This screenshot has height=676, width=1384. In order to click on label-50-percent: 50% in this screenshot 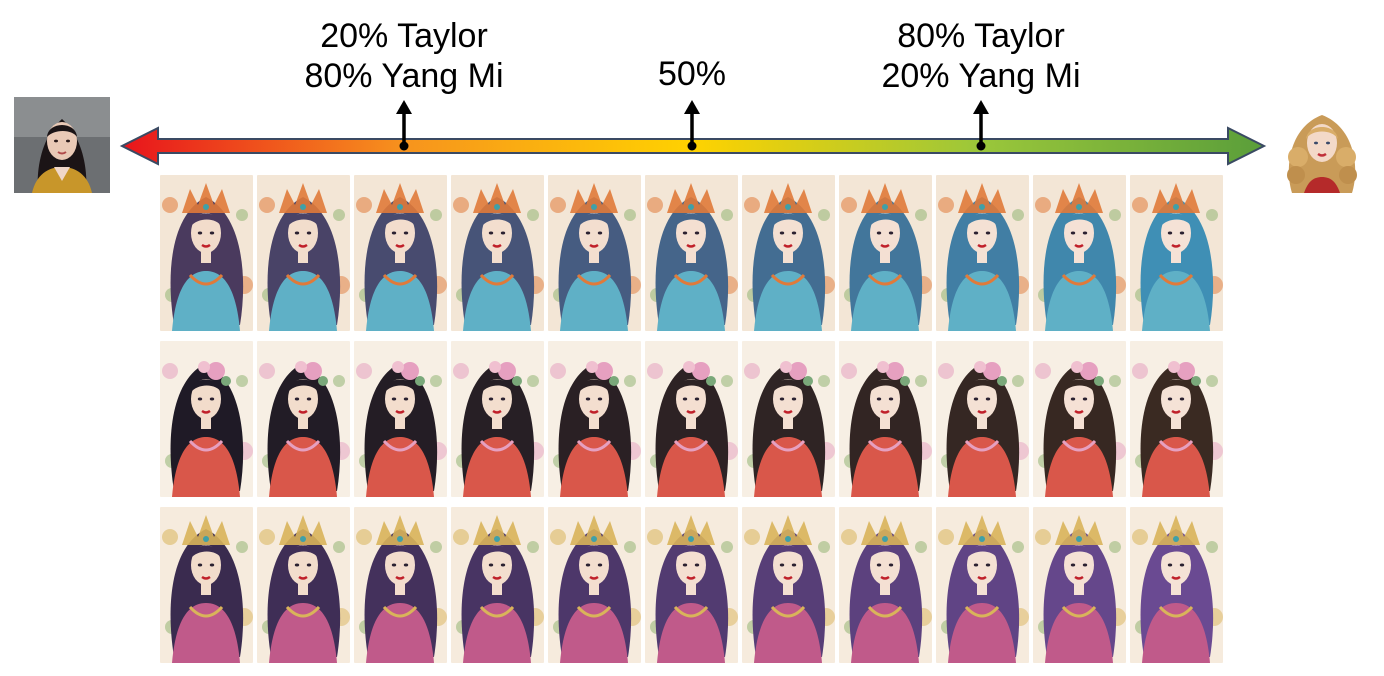, I will do `click(692, 74)`.